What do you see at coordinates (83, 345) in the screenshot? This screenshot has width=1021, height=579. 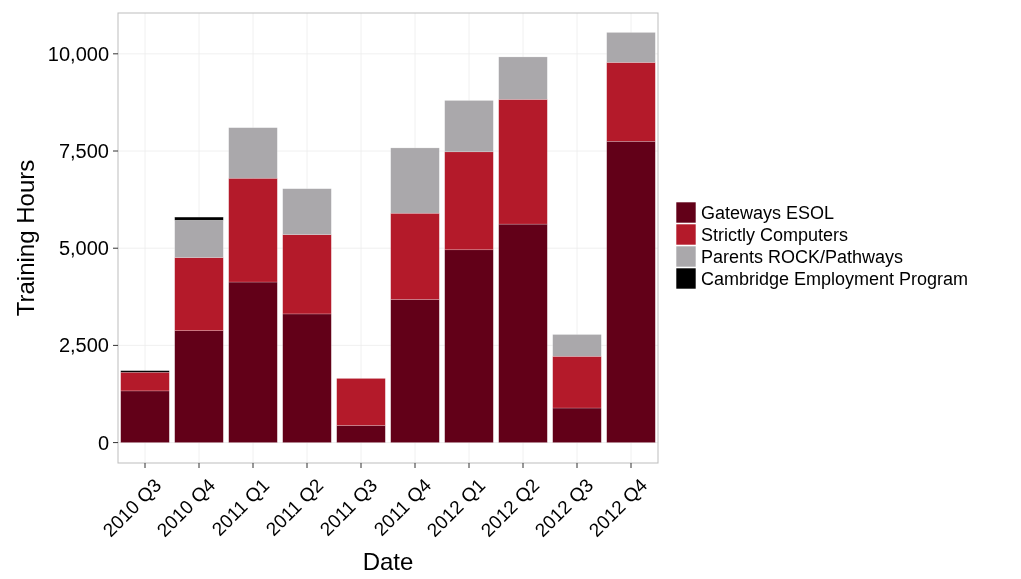 I see `y-tick-label: 2,500` at bounding box center [83, 345].